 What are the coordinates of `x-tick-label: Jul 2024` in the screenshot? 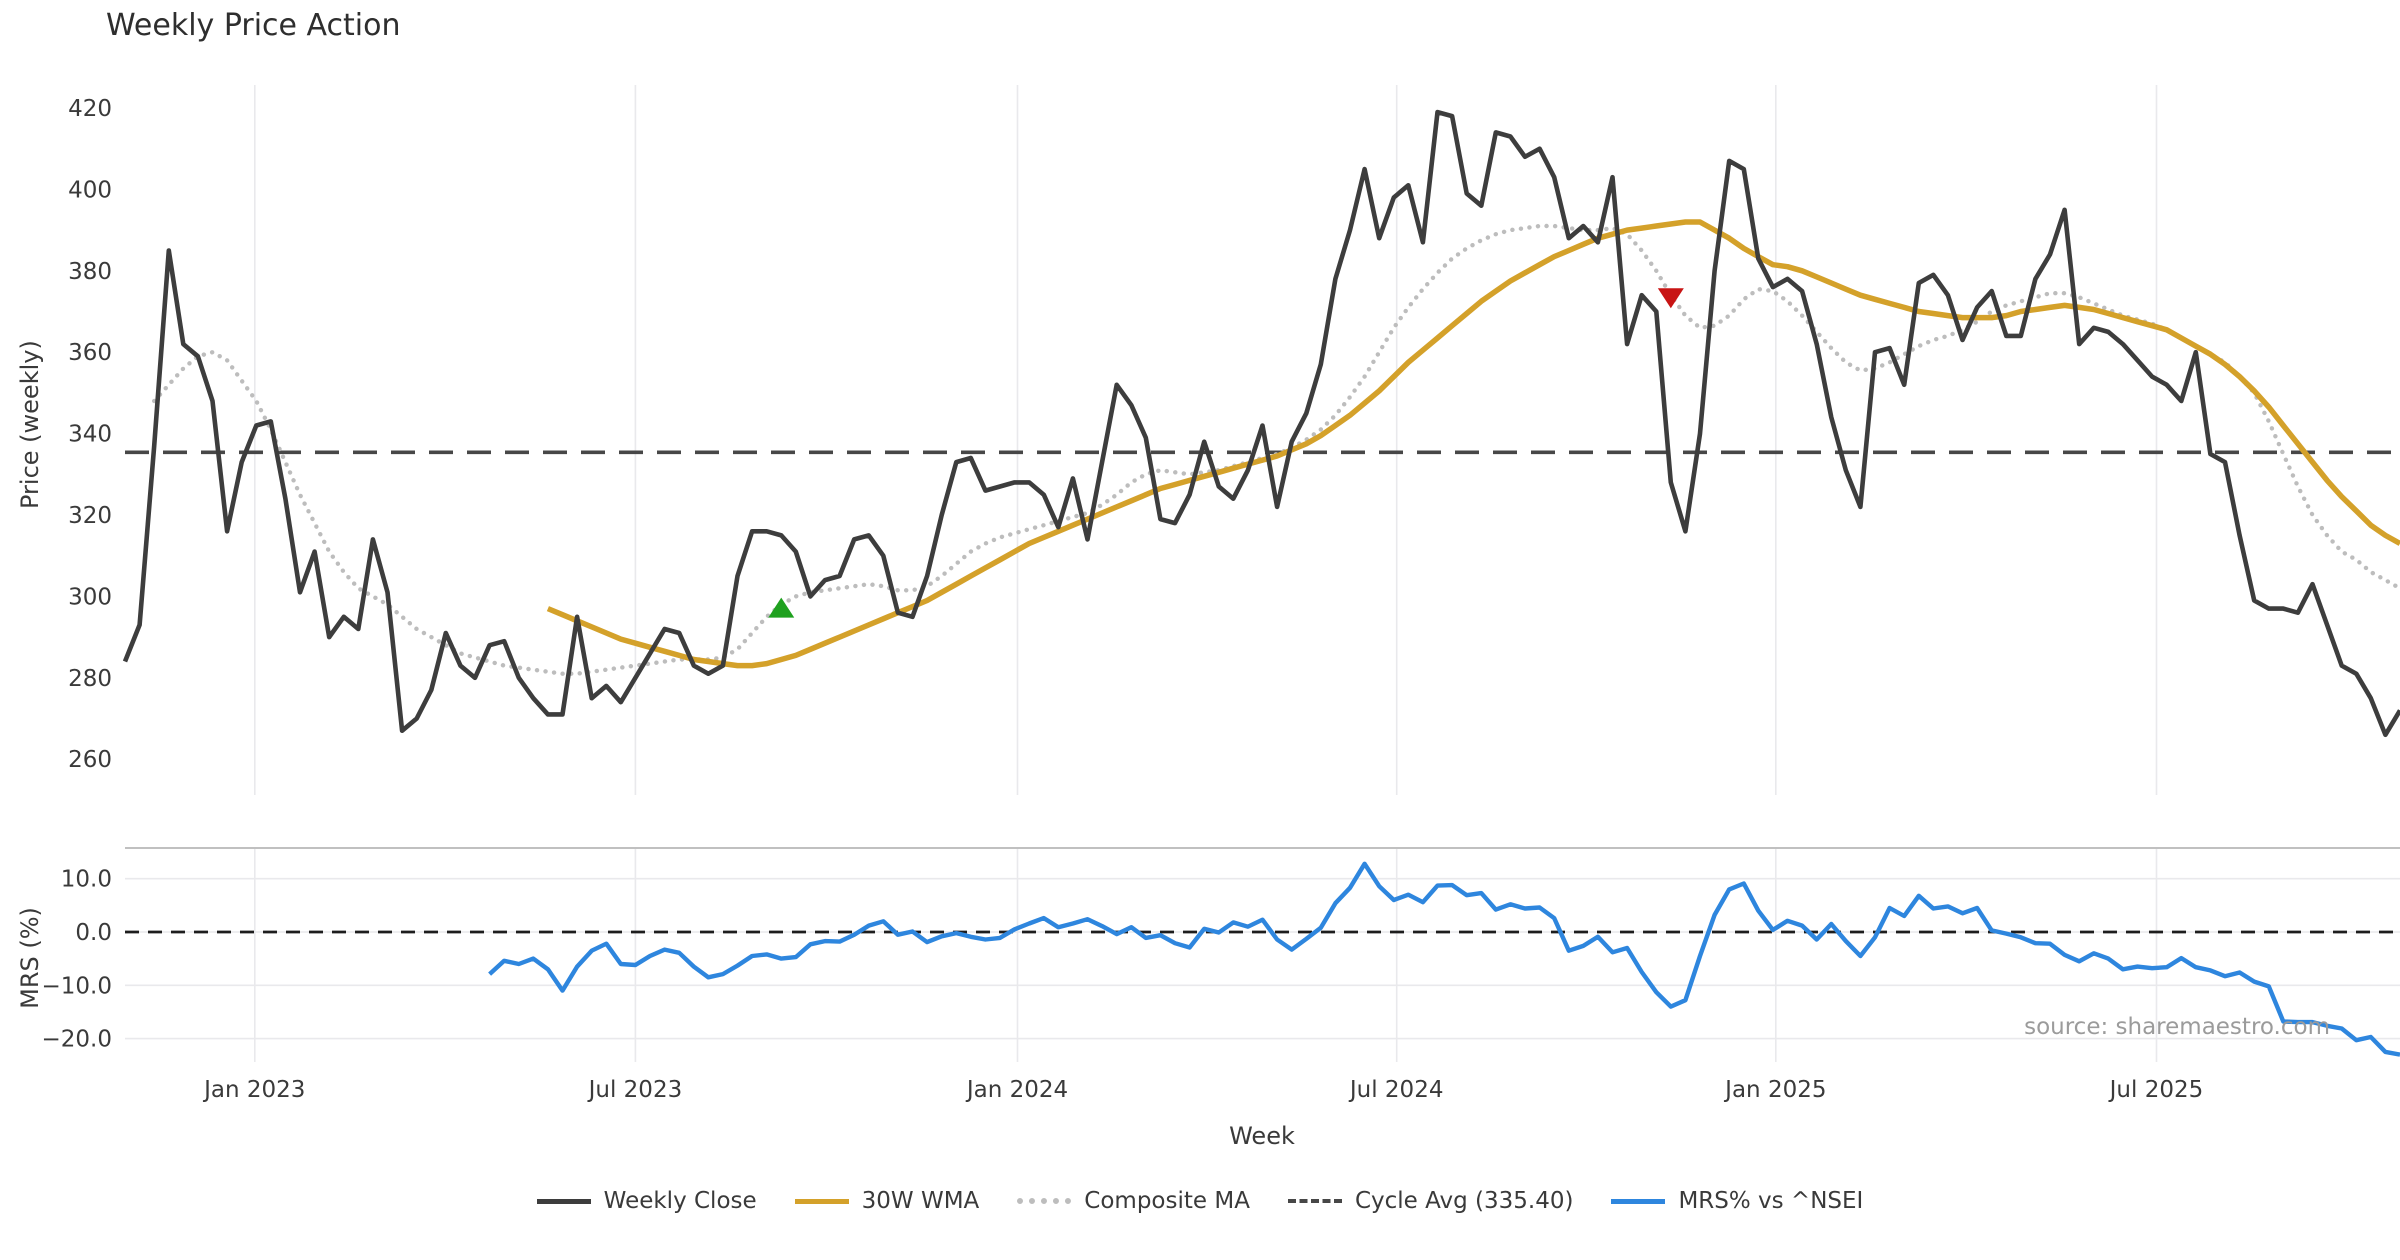 It's located at (1396, 1090).